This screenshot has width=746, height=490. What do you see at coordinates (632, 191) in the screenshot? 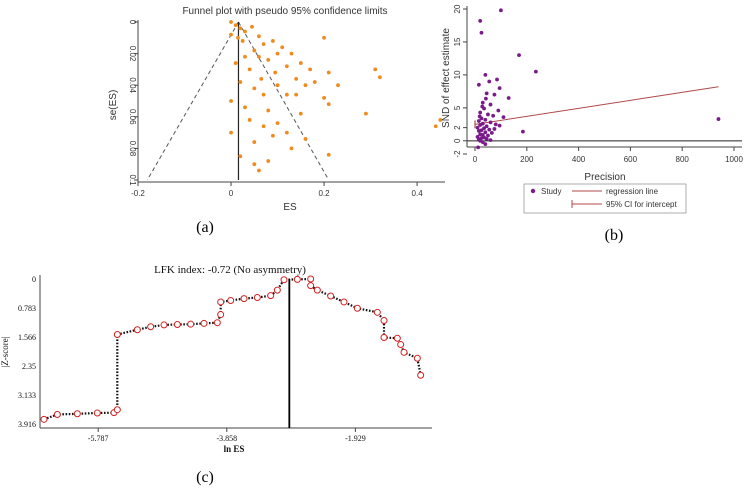
I see `legend-regression-label: regression line` at bounding box center [632, 191].